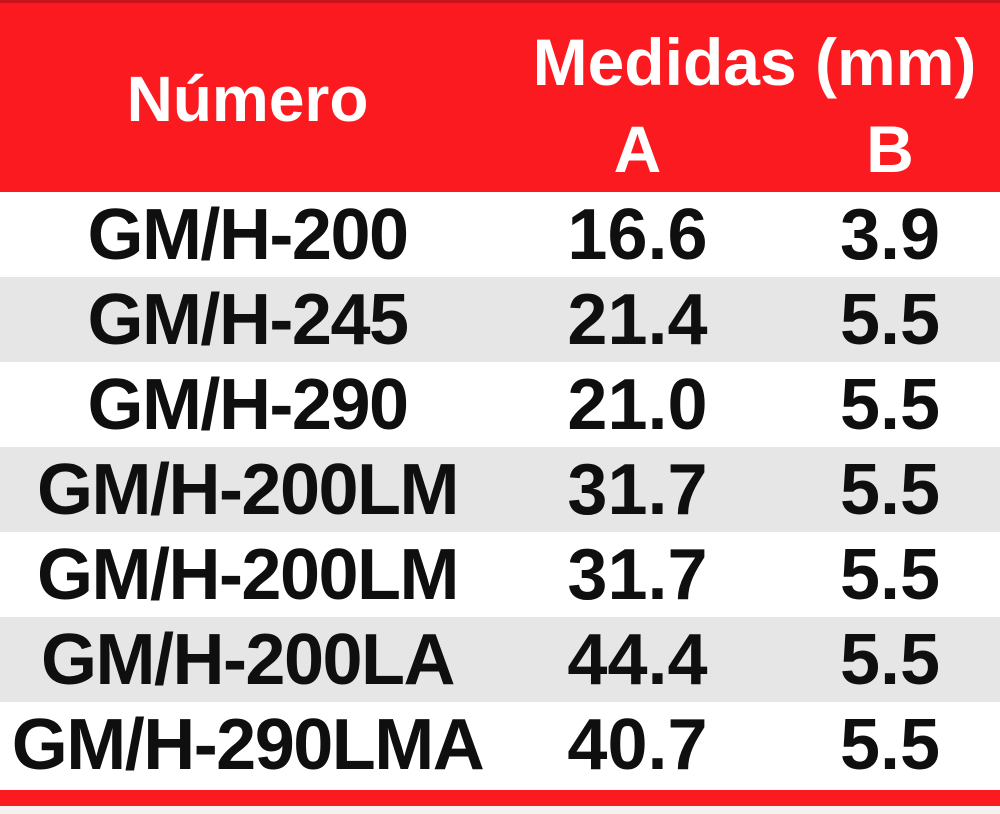  I want to click on numero-cell: GM/H-200LA, so click(248, 659).